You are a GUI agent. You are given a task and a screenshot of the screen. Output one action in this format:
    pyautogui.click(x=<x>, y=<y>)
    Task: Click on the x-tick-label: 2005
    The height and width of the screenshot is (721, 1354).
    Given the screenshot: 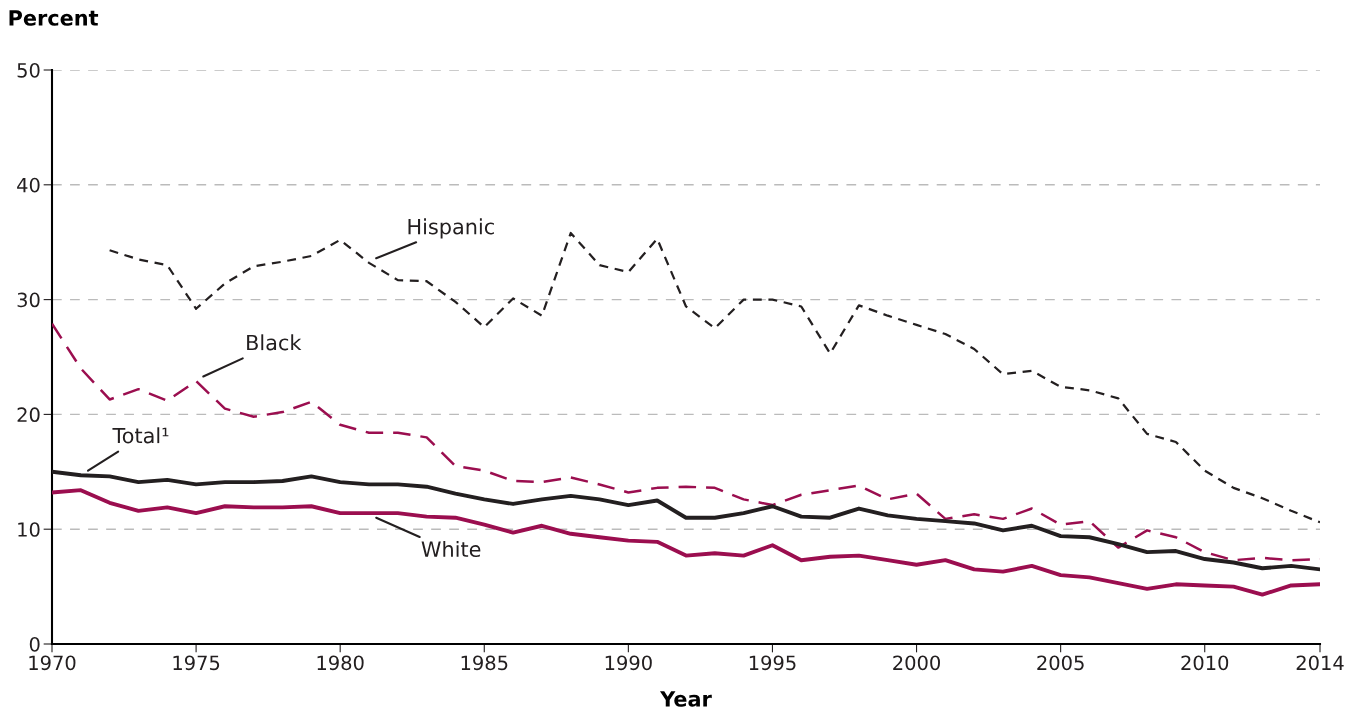 What is the action you would take?
    pyautogui.click(x=1060, y=663)
    